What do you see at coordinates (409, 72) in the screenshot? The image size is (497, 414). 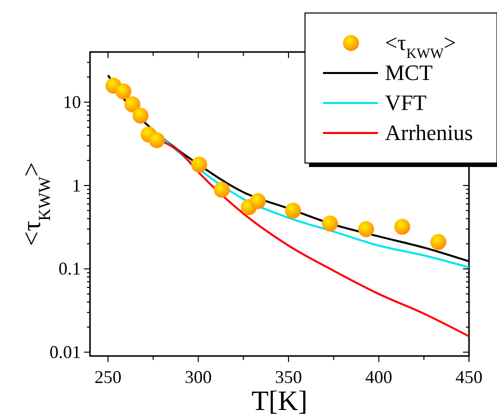 I see `legend-label: MCT` at bounding box center [409, 72].